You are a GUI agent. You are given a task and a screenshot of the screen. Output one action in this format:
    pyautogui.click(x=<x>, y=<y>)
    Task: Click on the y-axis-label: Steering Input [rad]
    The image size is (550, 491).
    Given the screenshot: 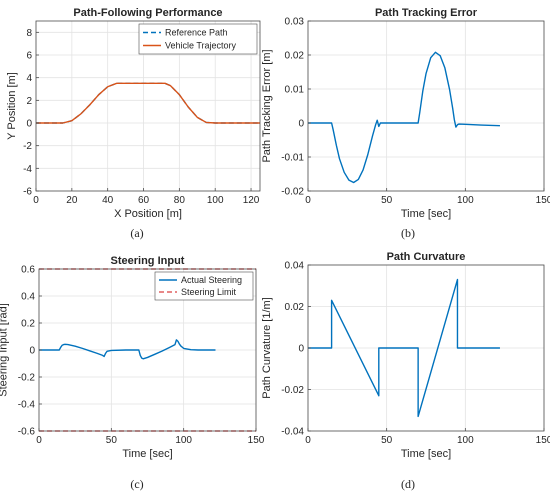 What is the action you would take?
    pyautogui.click(x=5, y=350)
    